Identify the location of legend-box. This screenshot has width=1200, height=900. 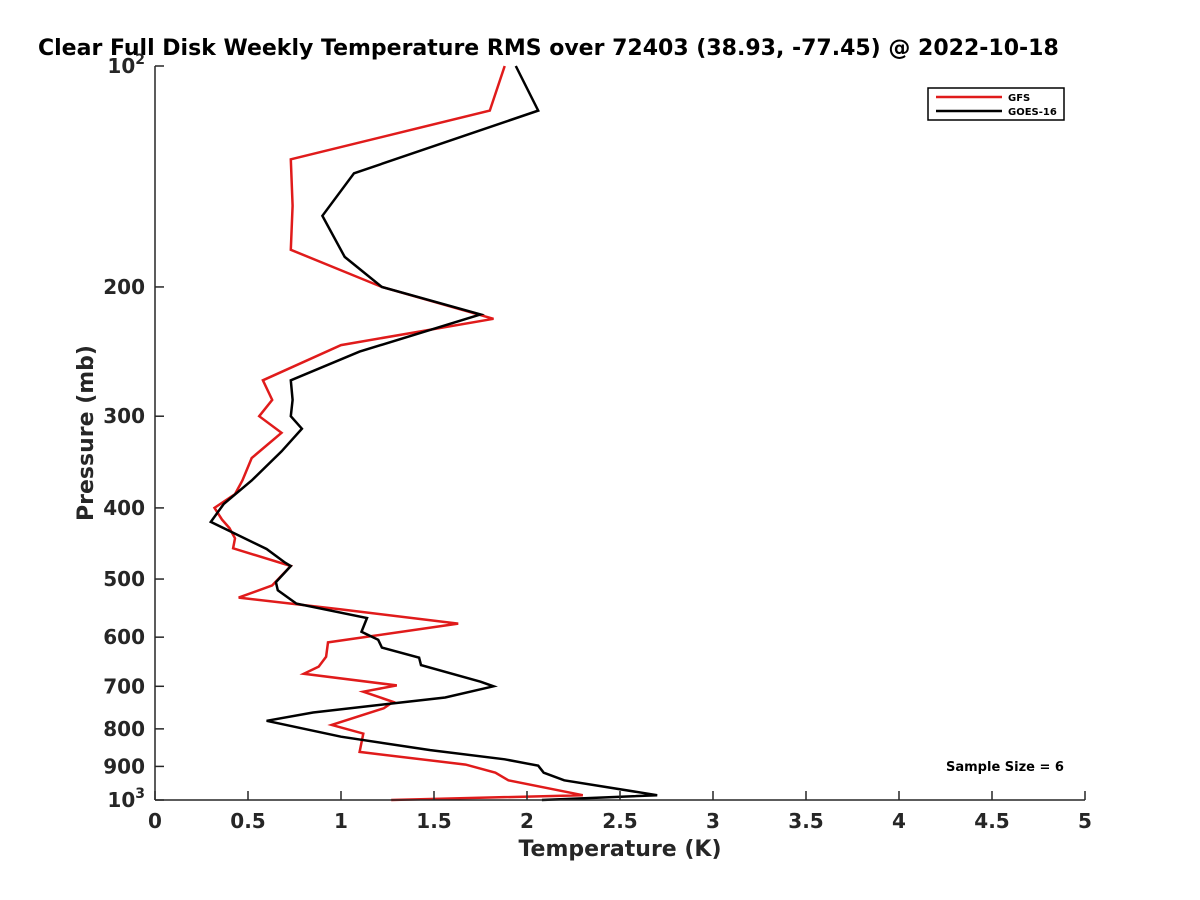
(996, 104).